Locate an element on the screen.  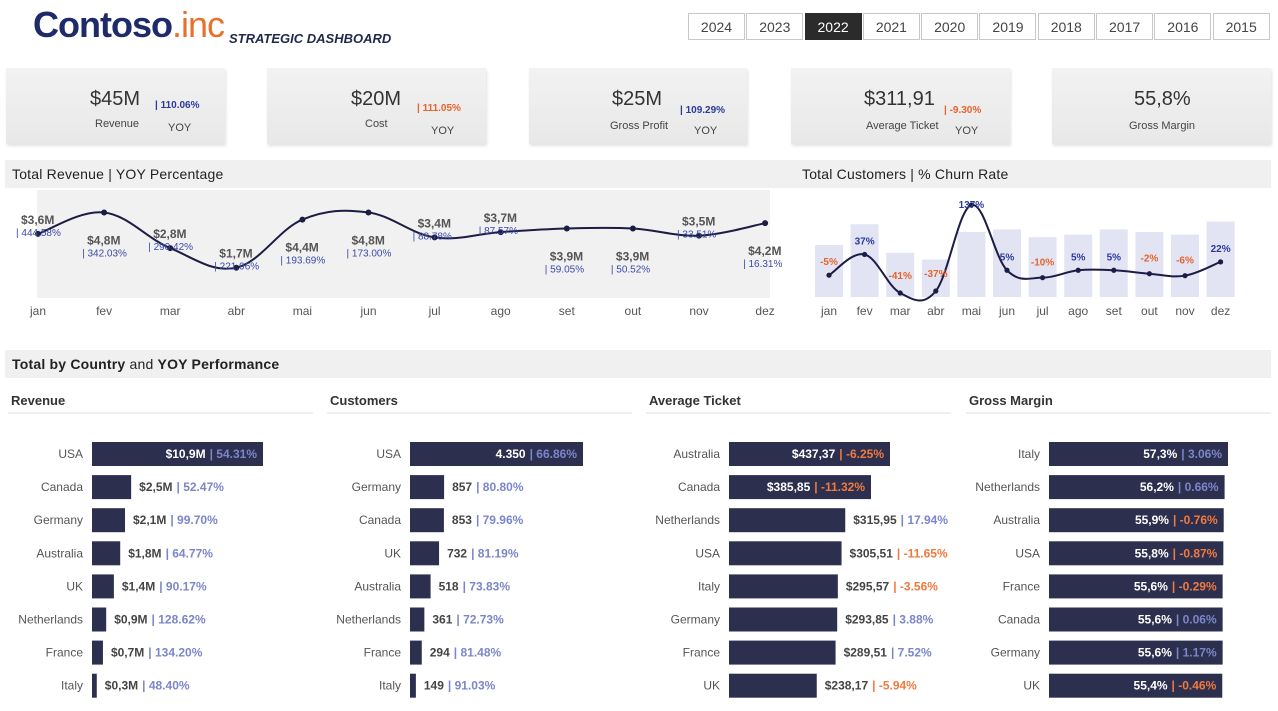
country-value: $10,9M is located at coordinates (186, 454).